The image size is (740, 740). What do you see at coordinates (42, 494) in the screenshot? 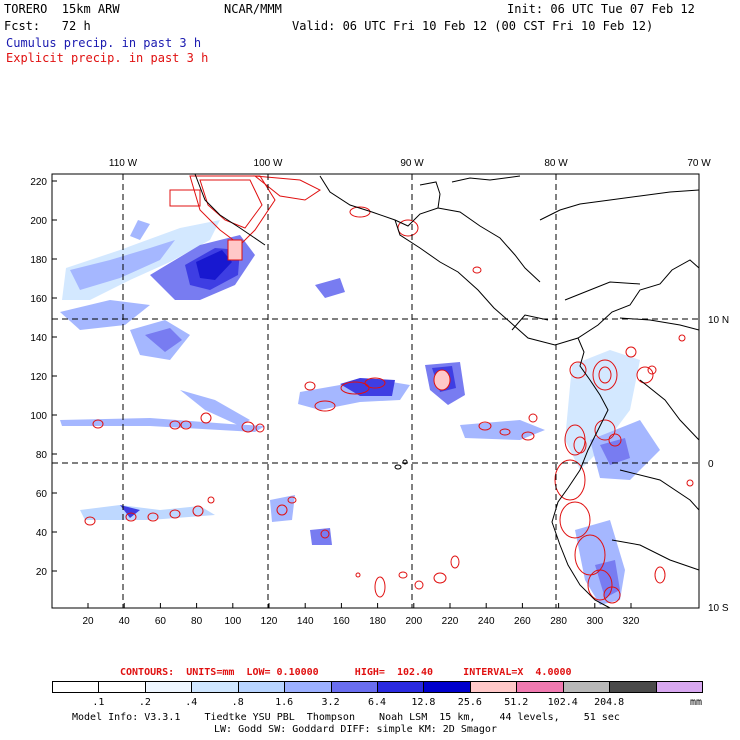
I see `y-tick-label: 60` at bounding box center [42, 494].